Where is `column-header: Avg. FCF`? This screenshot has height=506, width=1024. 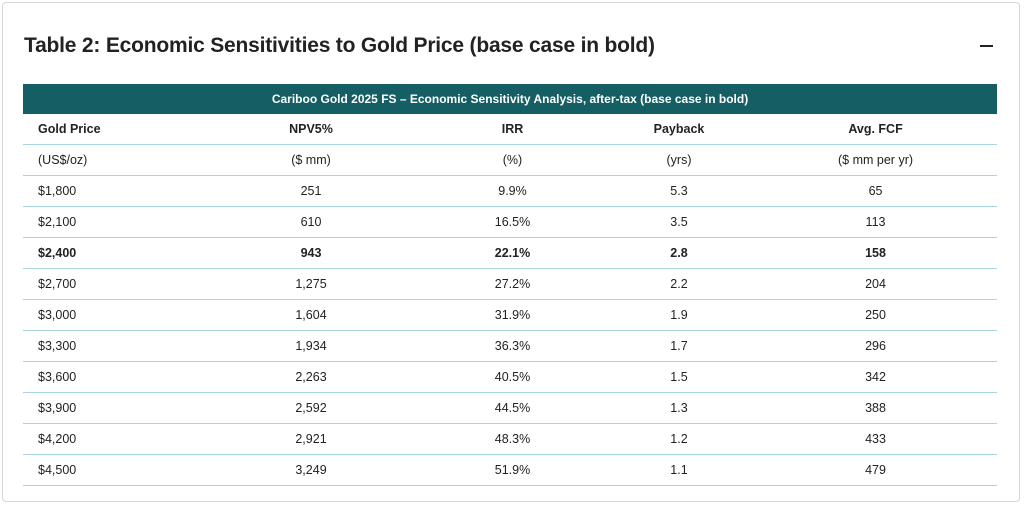
column-header: Avg. FCF is located at coordinates (876, 129).